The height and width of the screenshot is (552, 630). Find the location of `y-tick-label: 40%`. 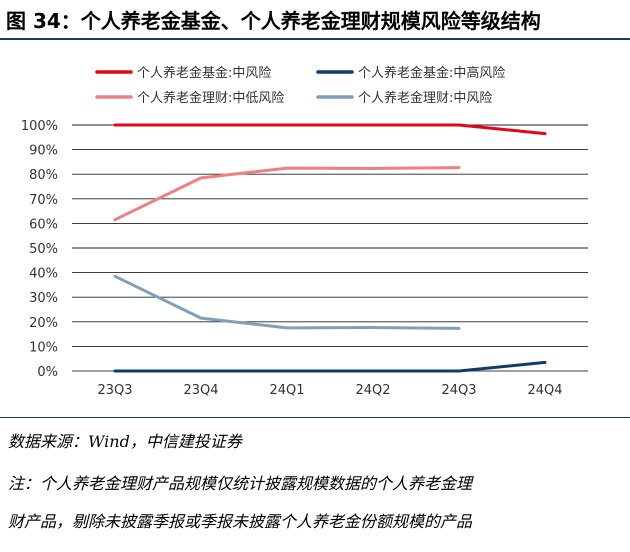

y-tick-label: 40% is located at coordinates (43, 274).